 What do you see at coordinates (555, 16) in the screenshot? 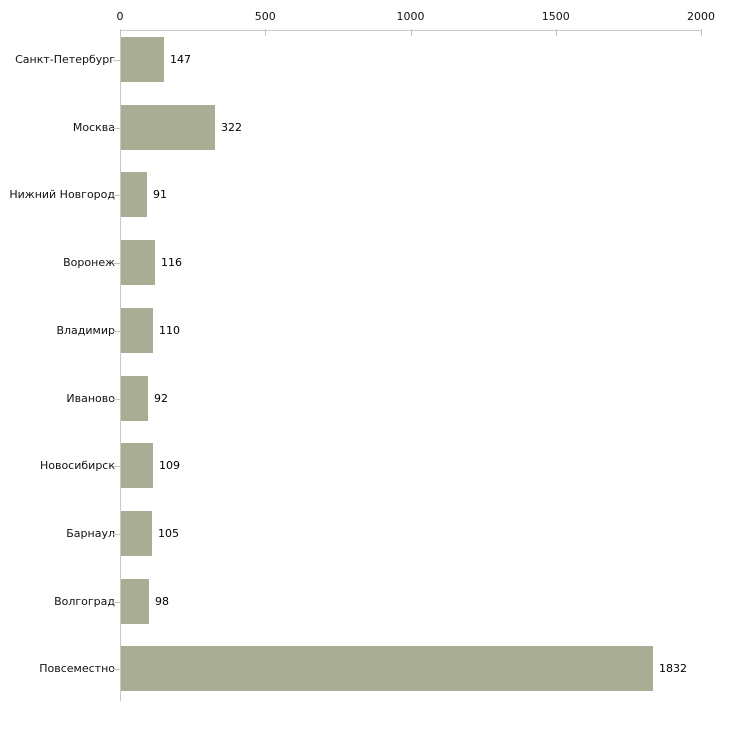
I see `x-tick-label: 1500` at bounding box center [555, 16].